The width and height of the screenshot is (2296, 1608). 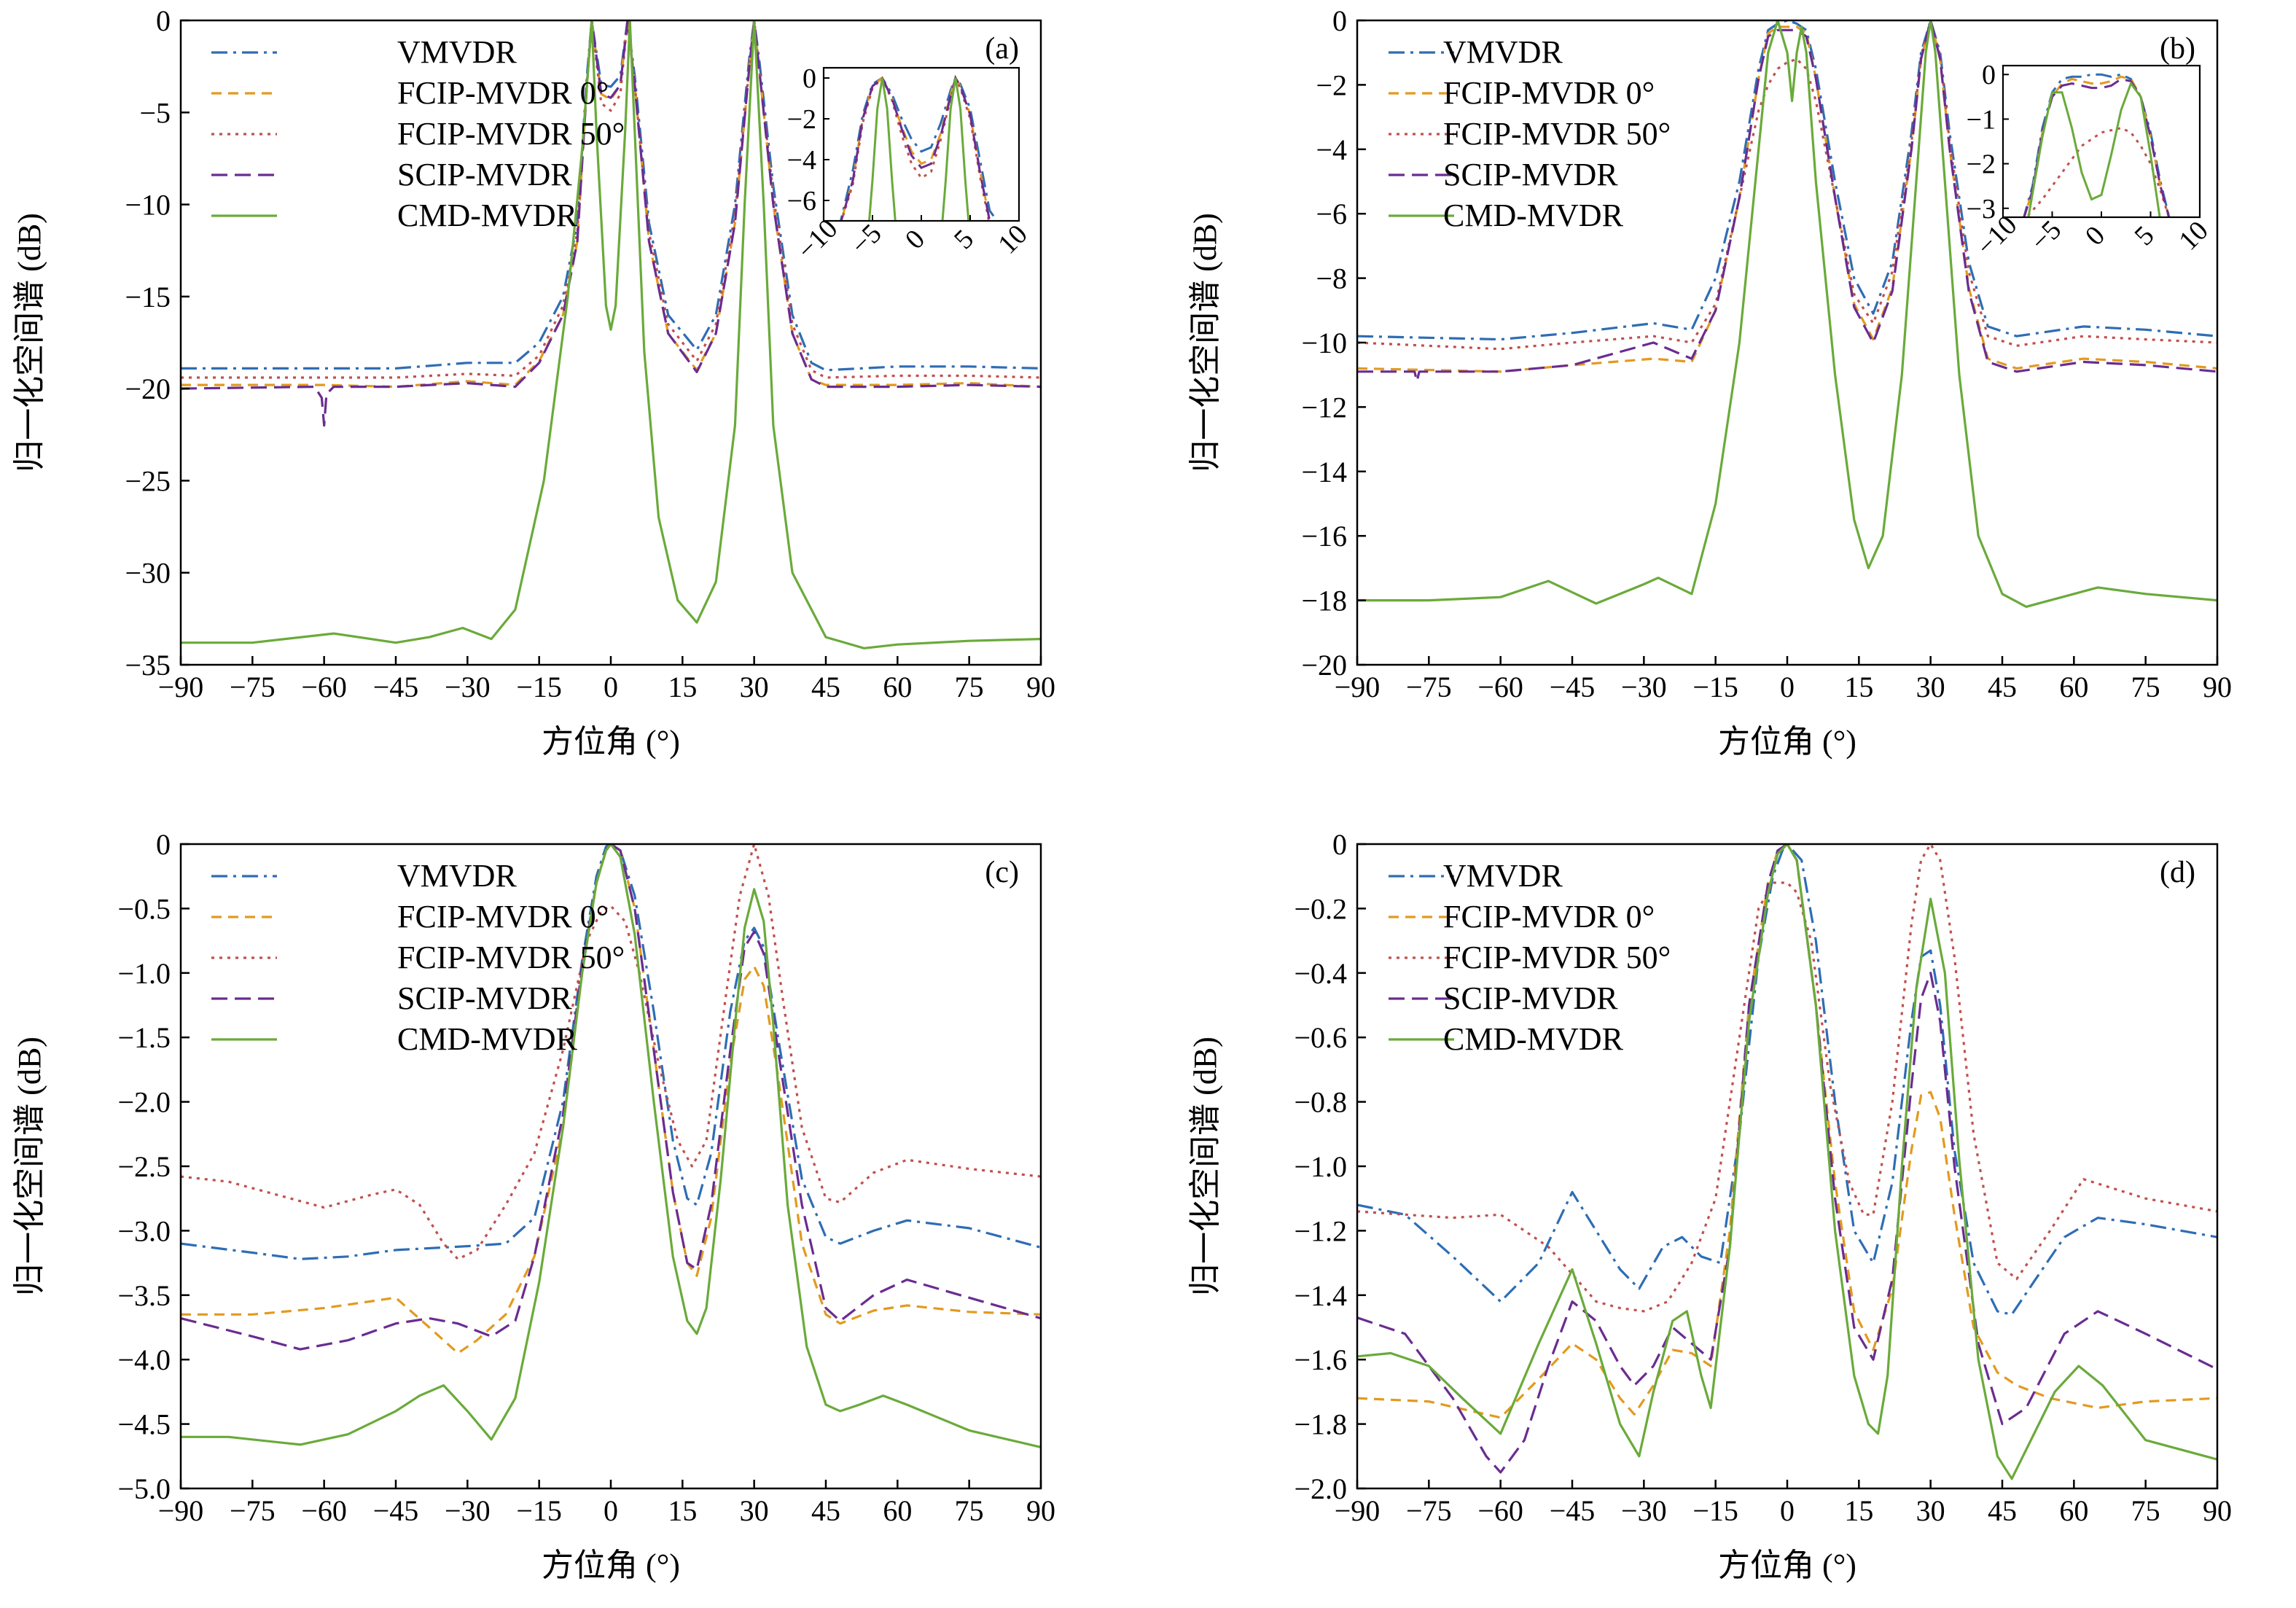 What do you see at coordinates (511, 957) in the screenshot?
I see `legend-label: FCIP-MVDR 50°` at bounding box center [511, 957].